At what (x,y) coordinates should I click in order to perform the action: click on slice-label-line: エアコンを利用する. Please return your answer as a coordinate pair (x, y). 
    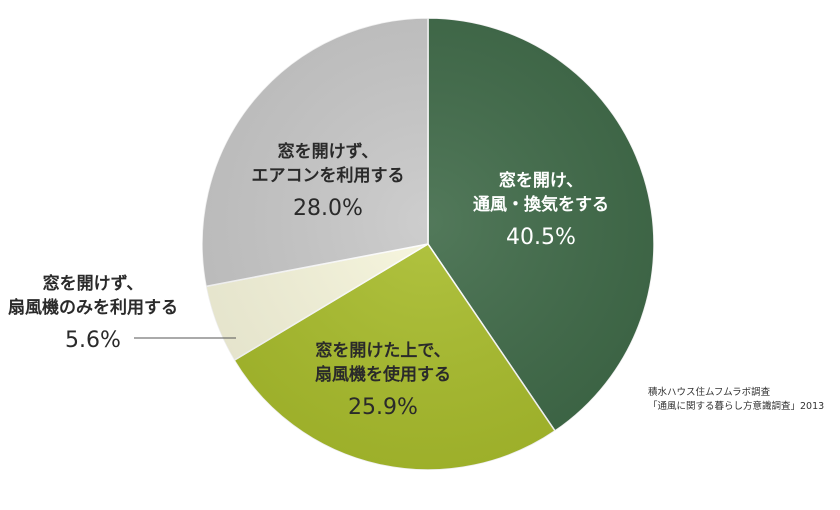
    Looking at the image, I should click on (328, 175).